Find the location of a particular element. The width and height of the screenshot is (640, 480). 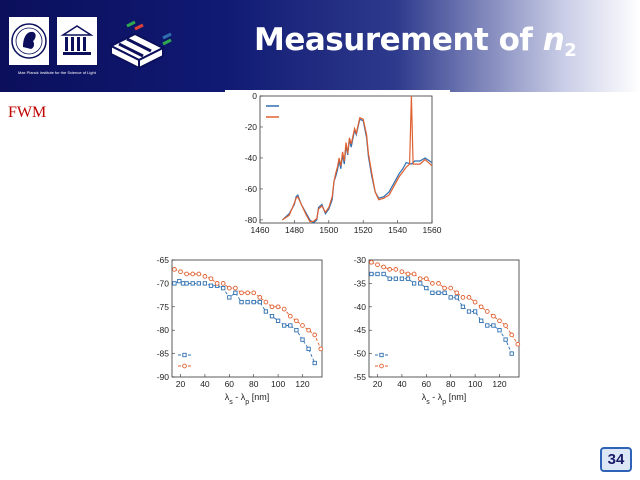

mpg-seal-logo is located at coordinates (29, 41).